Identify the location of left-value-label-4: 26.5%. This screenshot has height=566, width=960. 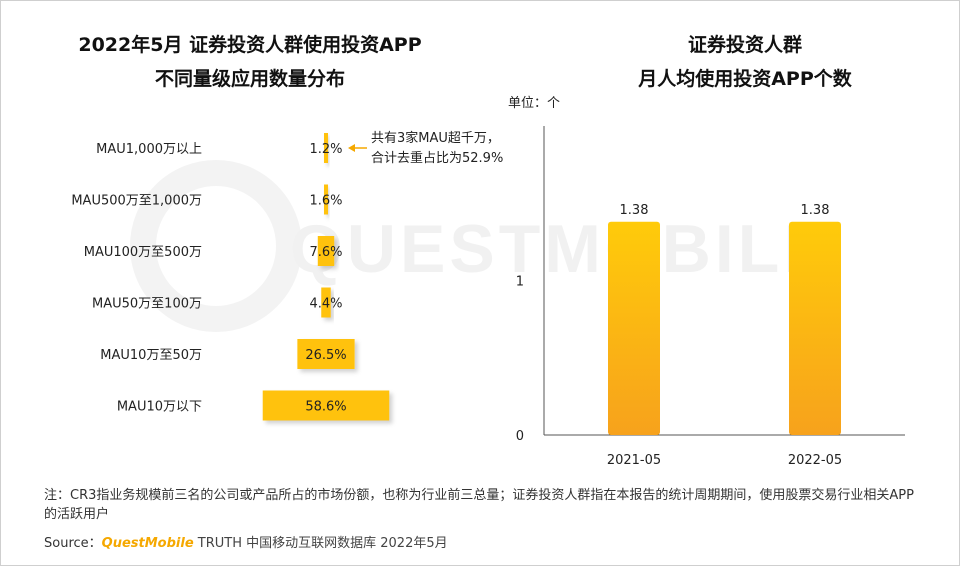
(325, 355).